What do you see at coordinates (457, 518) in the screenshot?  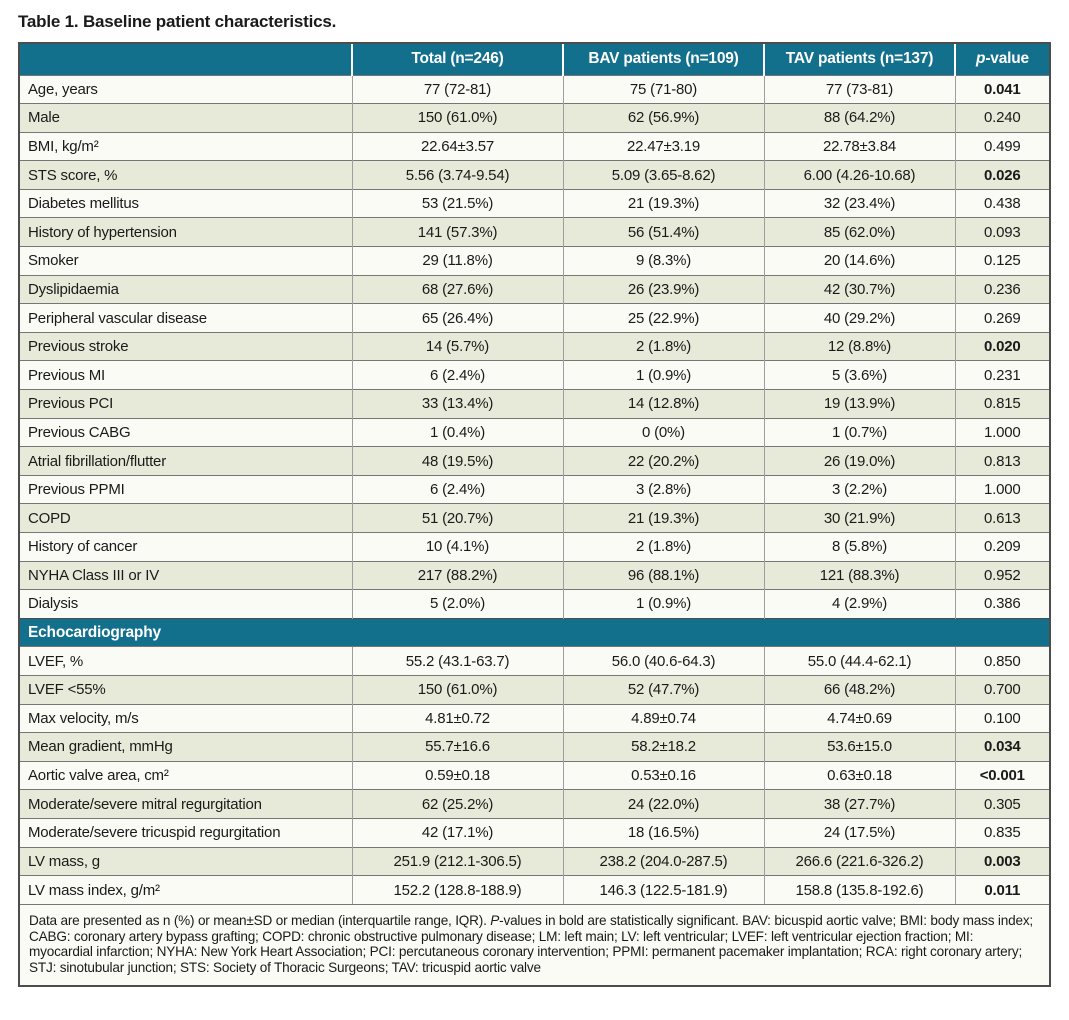 I see `total-value-cell: 51 (20.7%)` at bounding box center [457, 518].